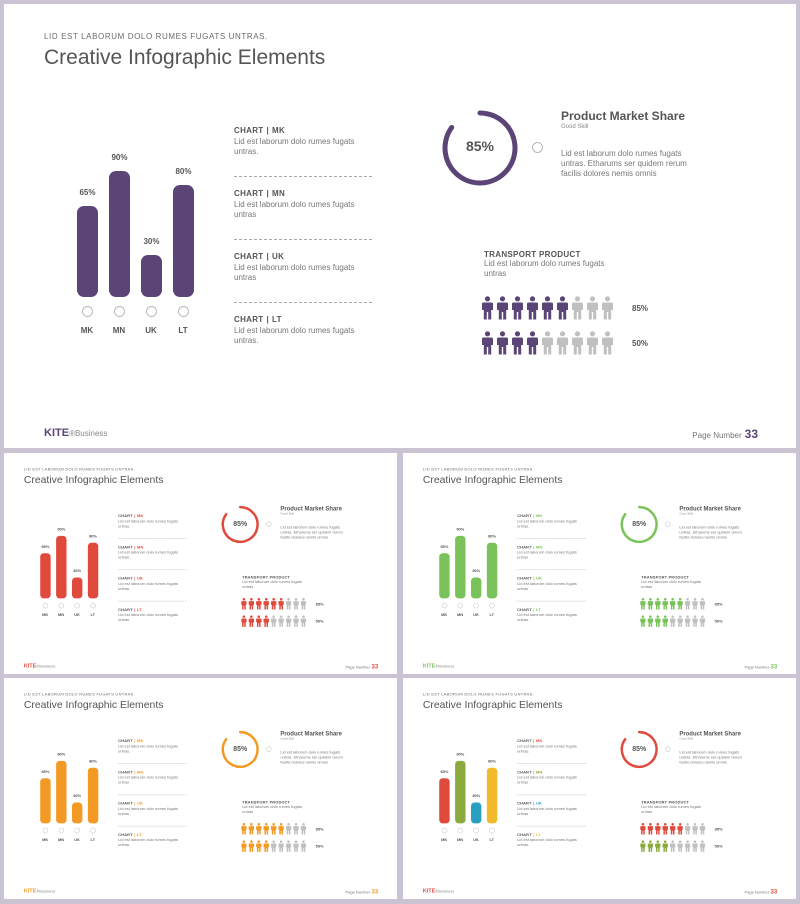 This screenshot has width=800, height=904. I want to click on market-share-arc, so click(639, 524).